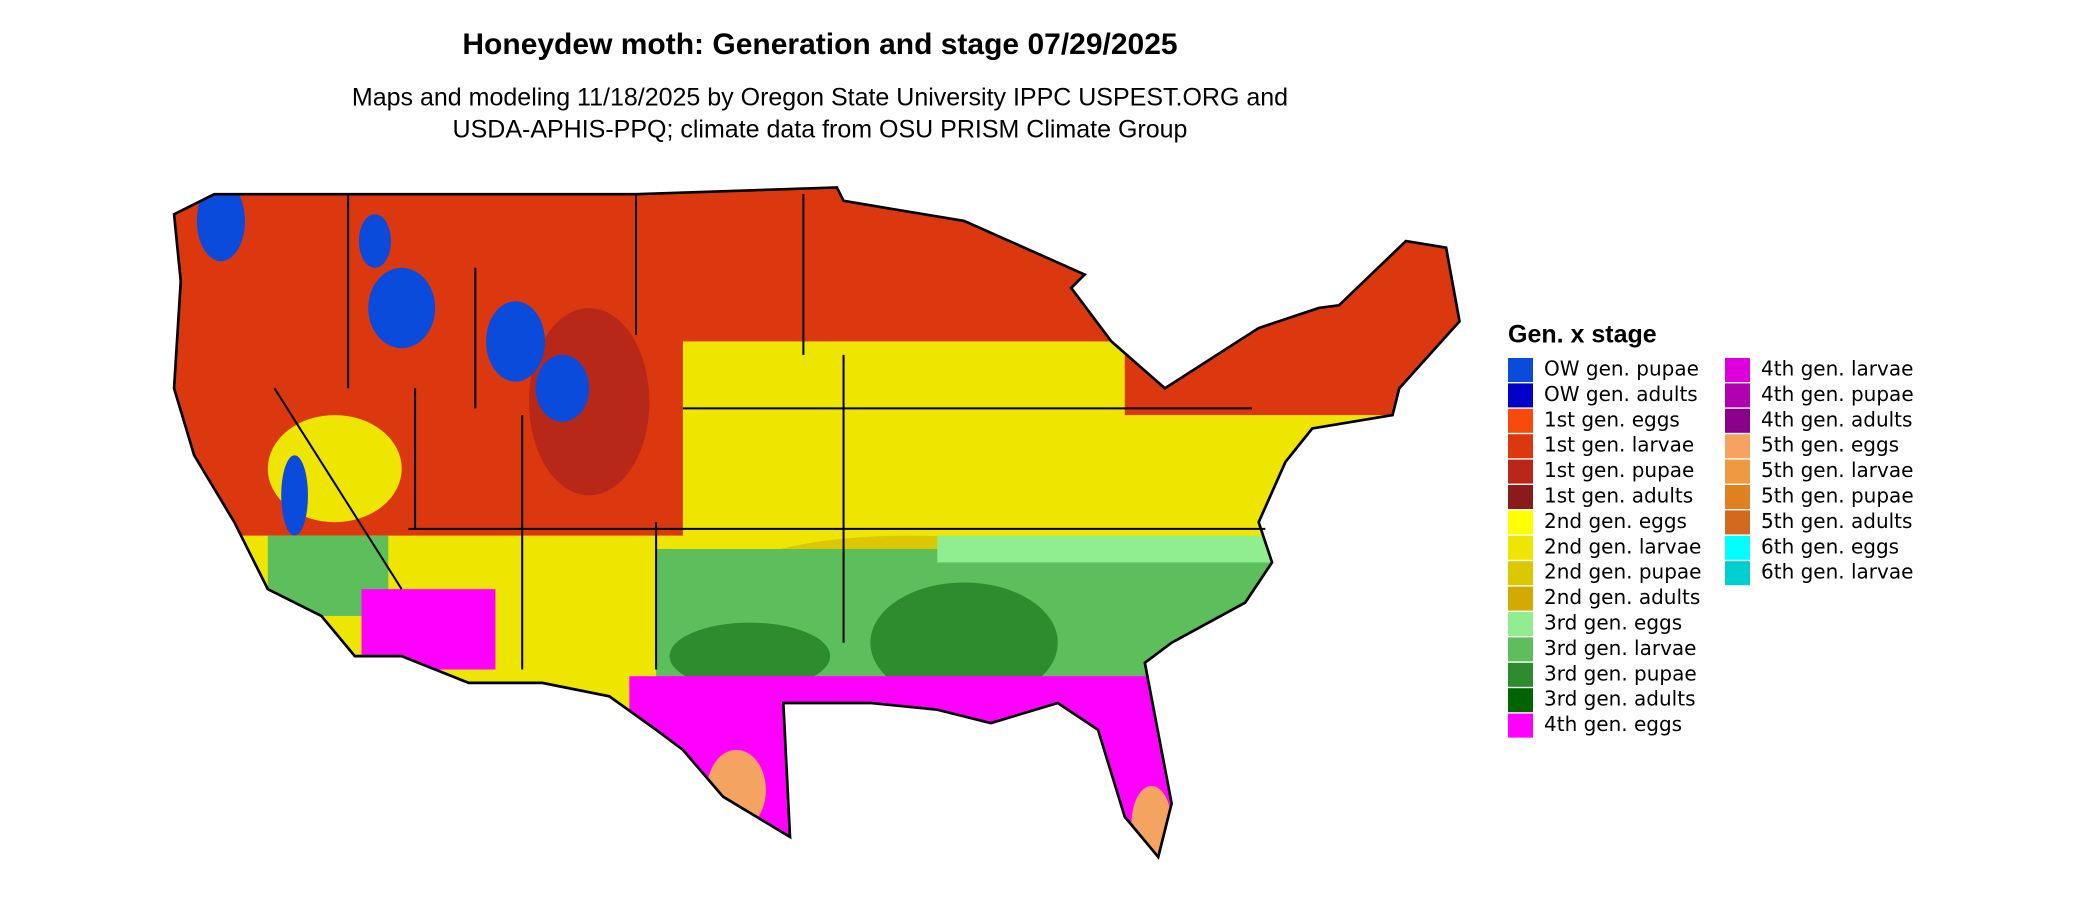 This screenshot has width=2100, height=897. What do you see at coordinates (1836, 419) in the screenshot?
I see `legend-label: 4th gen. adults` at bounding box center [1836, 419].